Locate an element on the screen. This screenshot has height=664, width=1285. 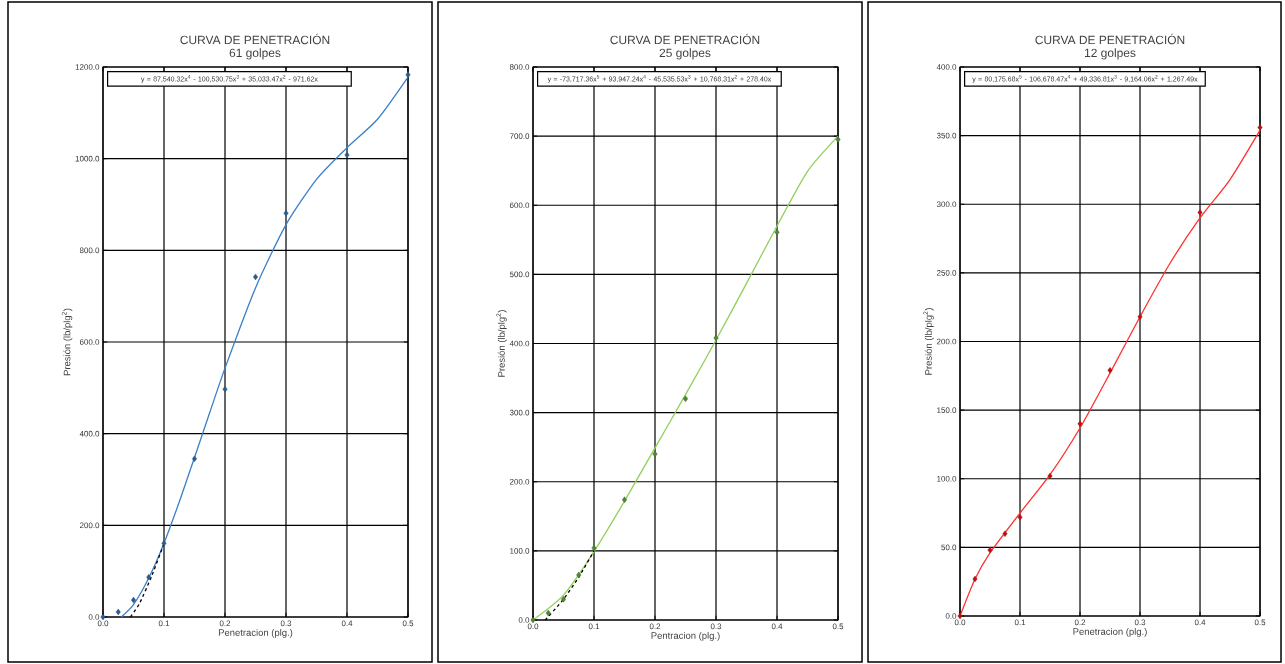
x-axis-title: Pentracion (plg.) is located at coordinates (685, 636).